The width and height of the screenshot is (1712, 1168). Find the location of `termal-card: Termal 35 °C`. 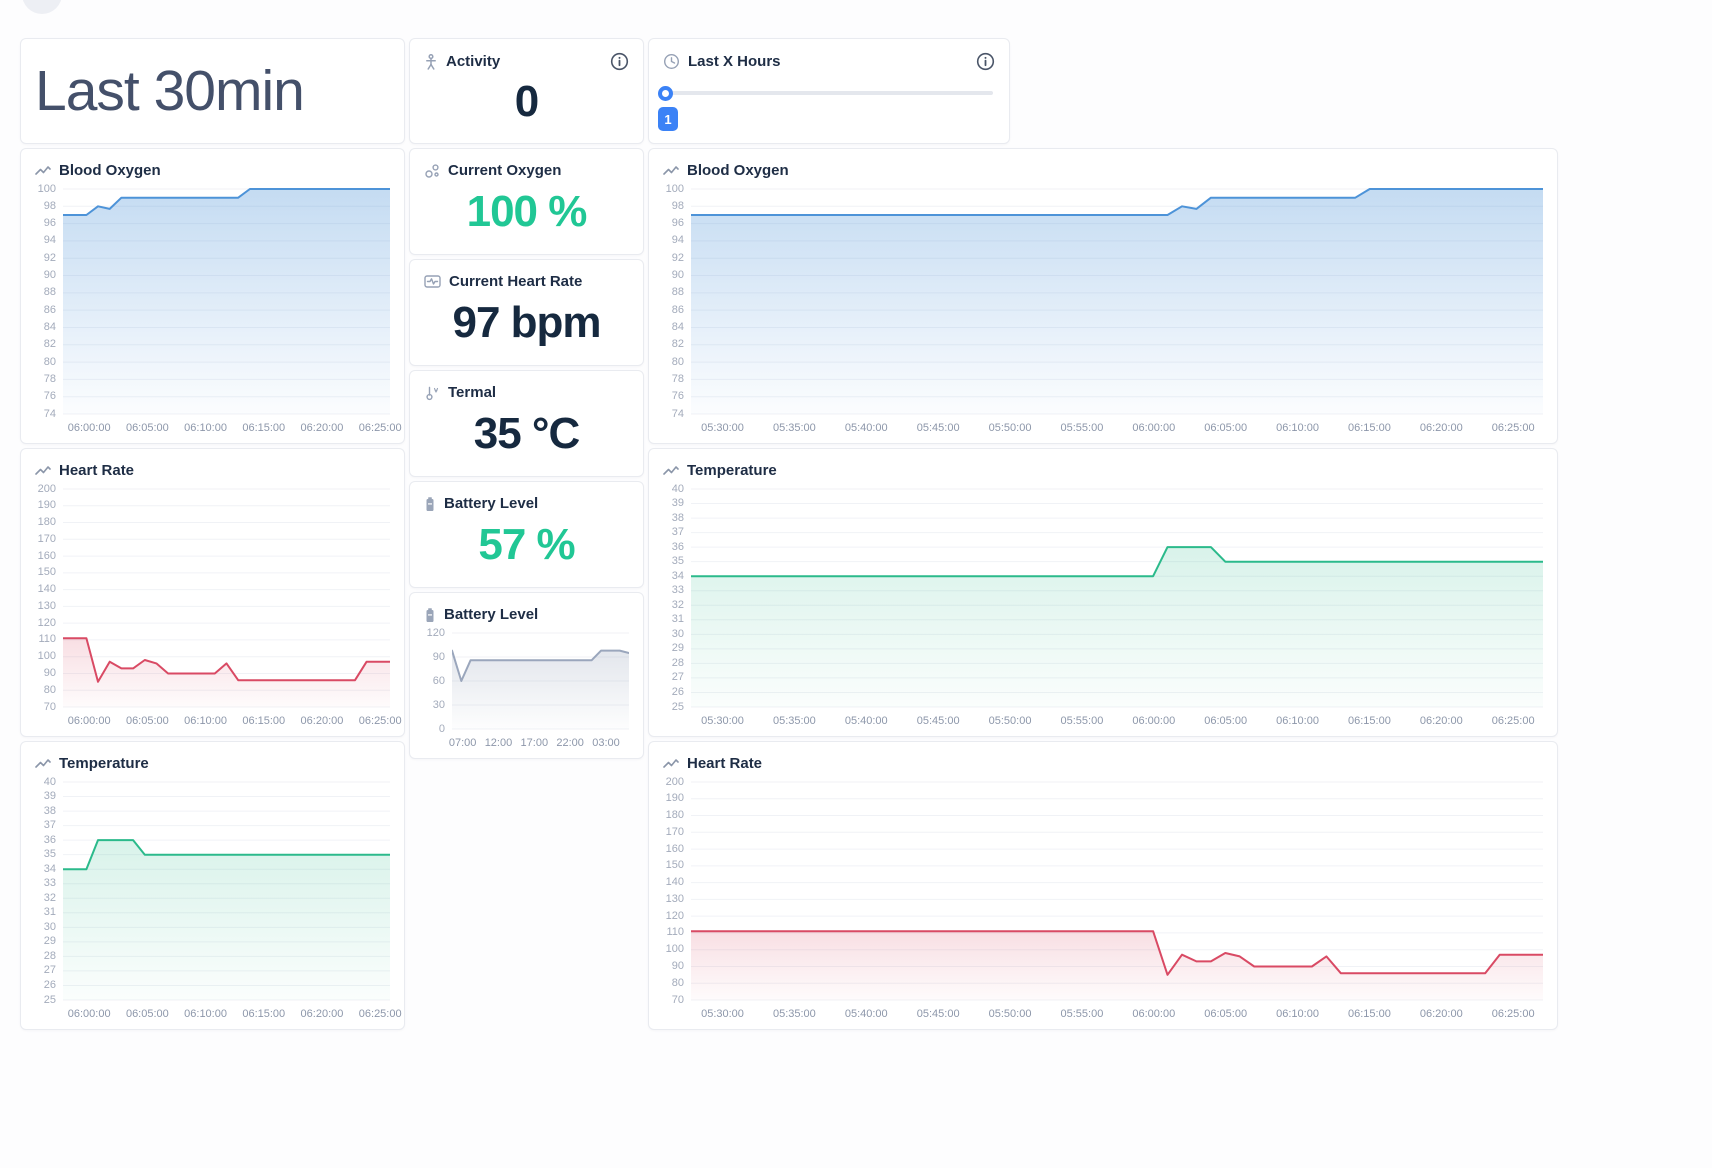

termal-card: Termal 35 °C is located at coordinates (526, 423).